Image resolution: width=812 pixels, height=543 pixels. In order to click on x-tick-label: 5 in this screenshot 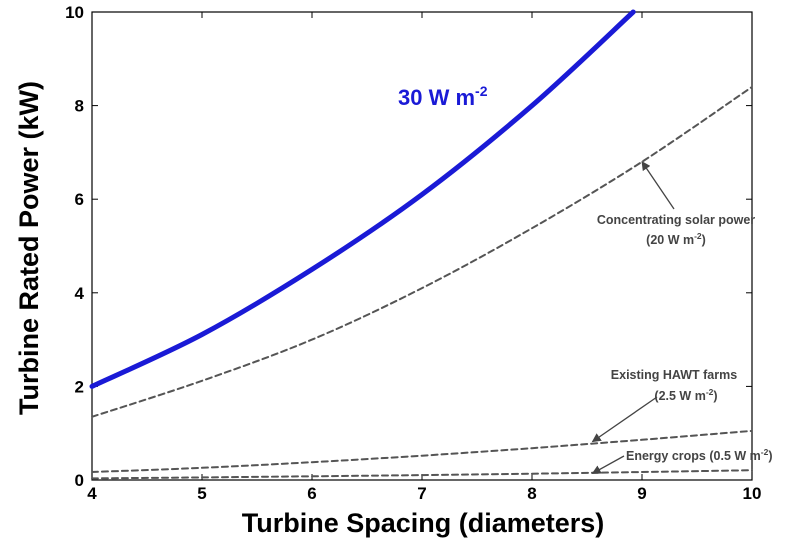, I will do `click(201, 493)`.